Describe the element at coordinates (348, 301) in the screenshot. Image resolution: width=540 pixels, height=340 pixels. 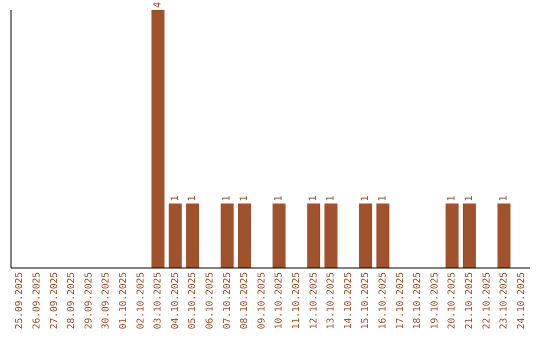
I see `x-tick-label: 14.10.2025` at that location.